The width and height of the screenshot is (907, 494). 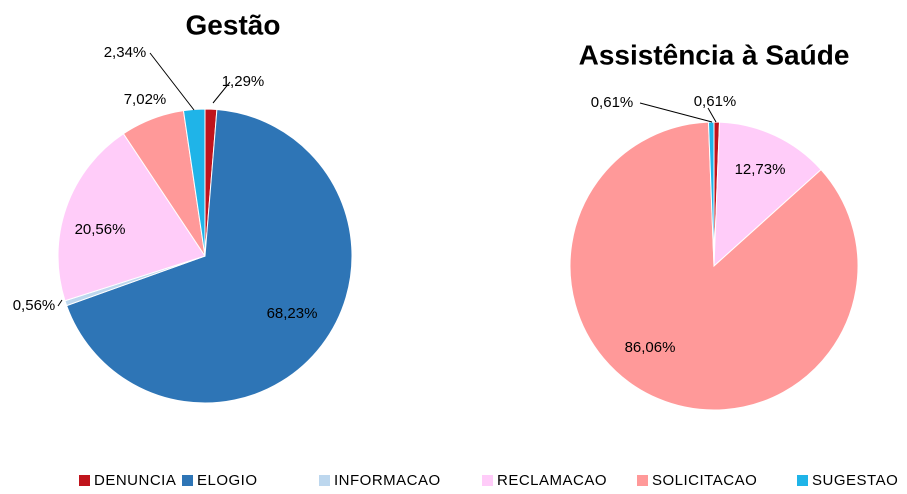 I want to click on legend-label: SOLICITACAO, so click(x=704, y=480).